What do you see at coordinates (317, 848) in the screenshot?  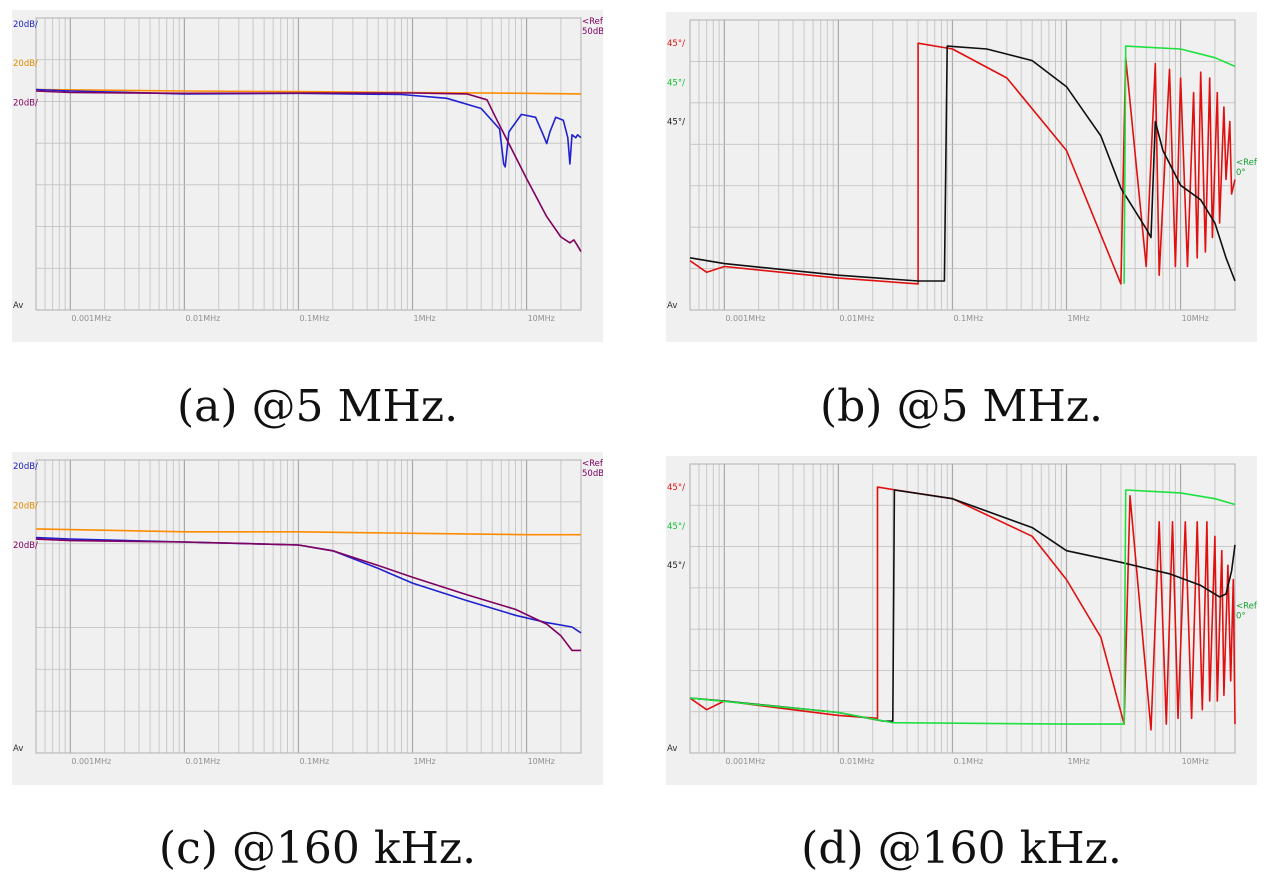 I see `caption-c: (c) @160 kHz.` at bounding box center [317, 848].